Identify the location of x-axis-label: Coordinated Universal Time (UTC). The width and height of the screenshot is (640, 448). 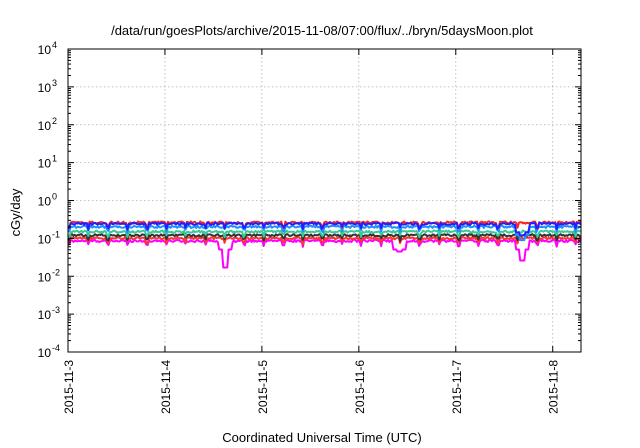
(321, 437).